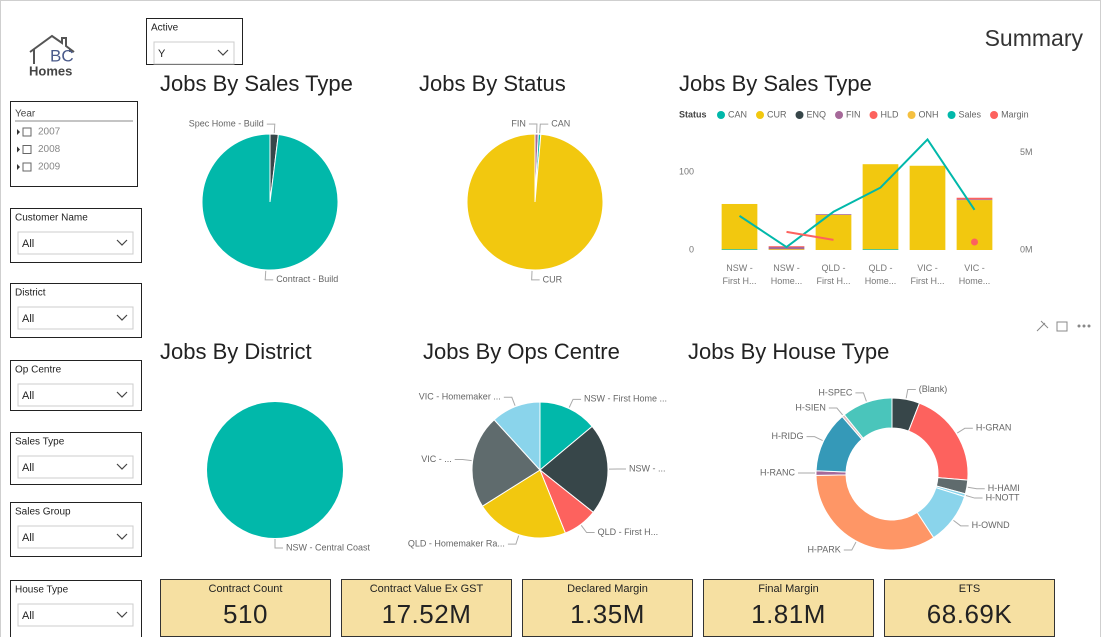 The height and width of the screenshot is (637, 1102). What do you see at coordinates (607, 608) in the screenshot?
I see `kpi-card: Declared Margin 1.35M` at bounding box center [607, 608].